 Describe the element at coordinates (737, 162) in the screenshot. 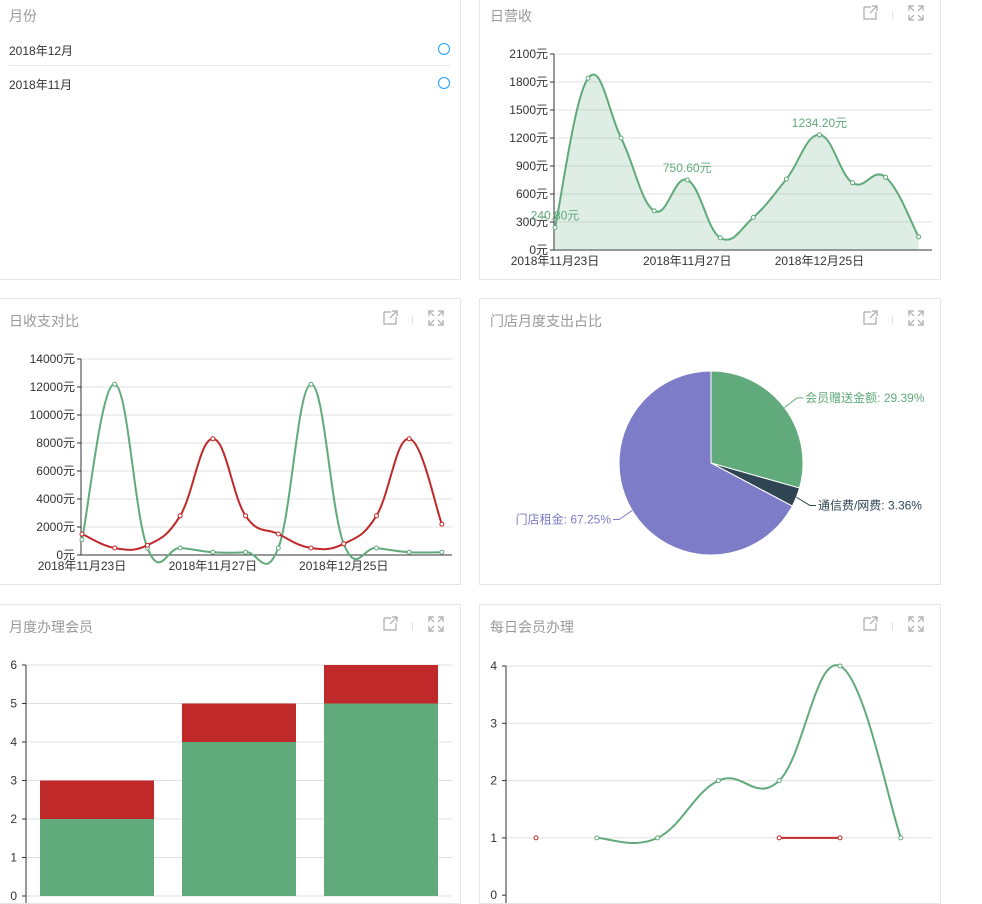

I see `series-area` at that location.